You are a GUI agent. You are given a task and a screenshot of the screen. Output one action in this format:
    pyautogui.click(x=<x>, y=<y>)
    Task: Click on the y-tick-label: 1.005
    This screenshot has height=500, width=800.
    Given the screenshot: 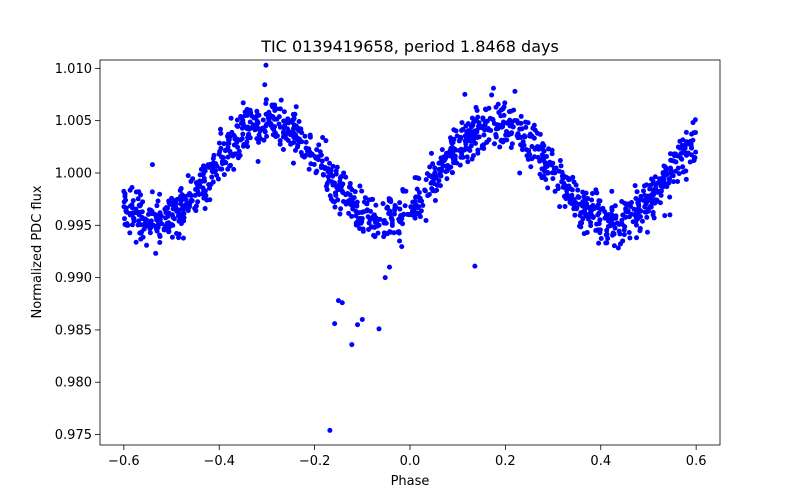 What is the action you would take?
    pyautogui.click(x=73, y=121)
    